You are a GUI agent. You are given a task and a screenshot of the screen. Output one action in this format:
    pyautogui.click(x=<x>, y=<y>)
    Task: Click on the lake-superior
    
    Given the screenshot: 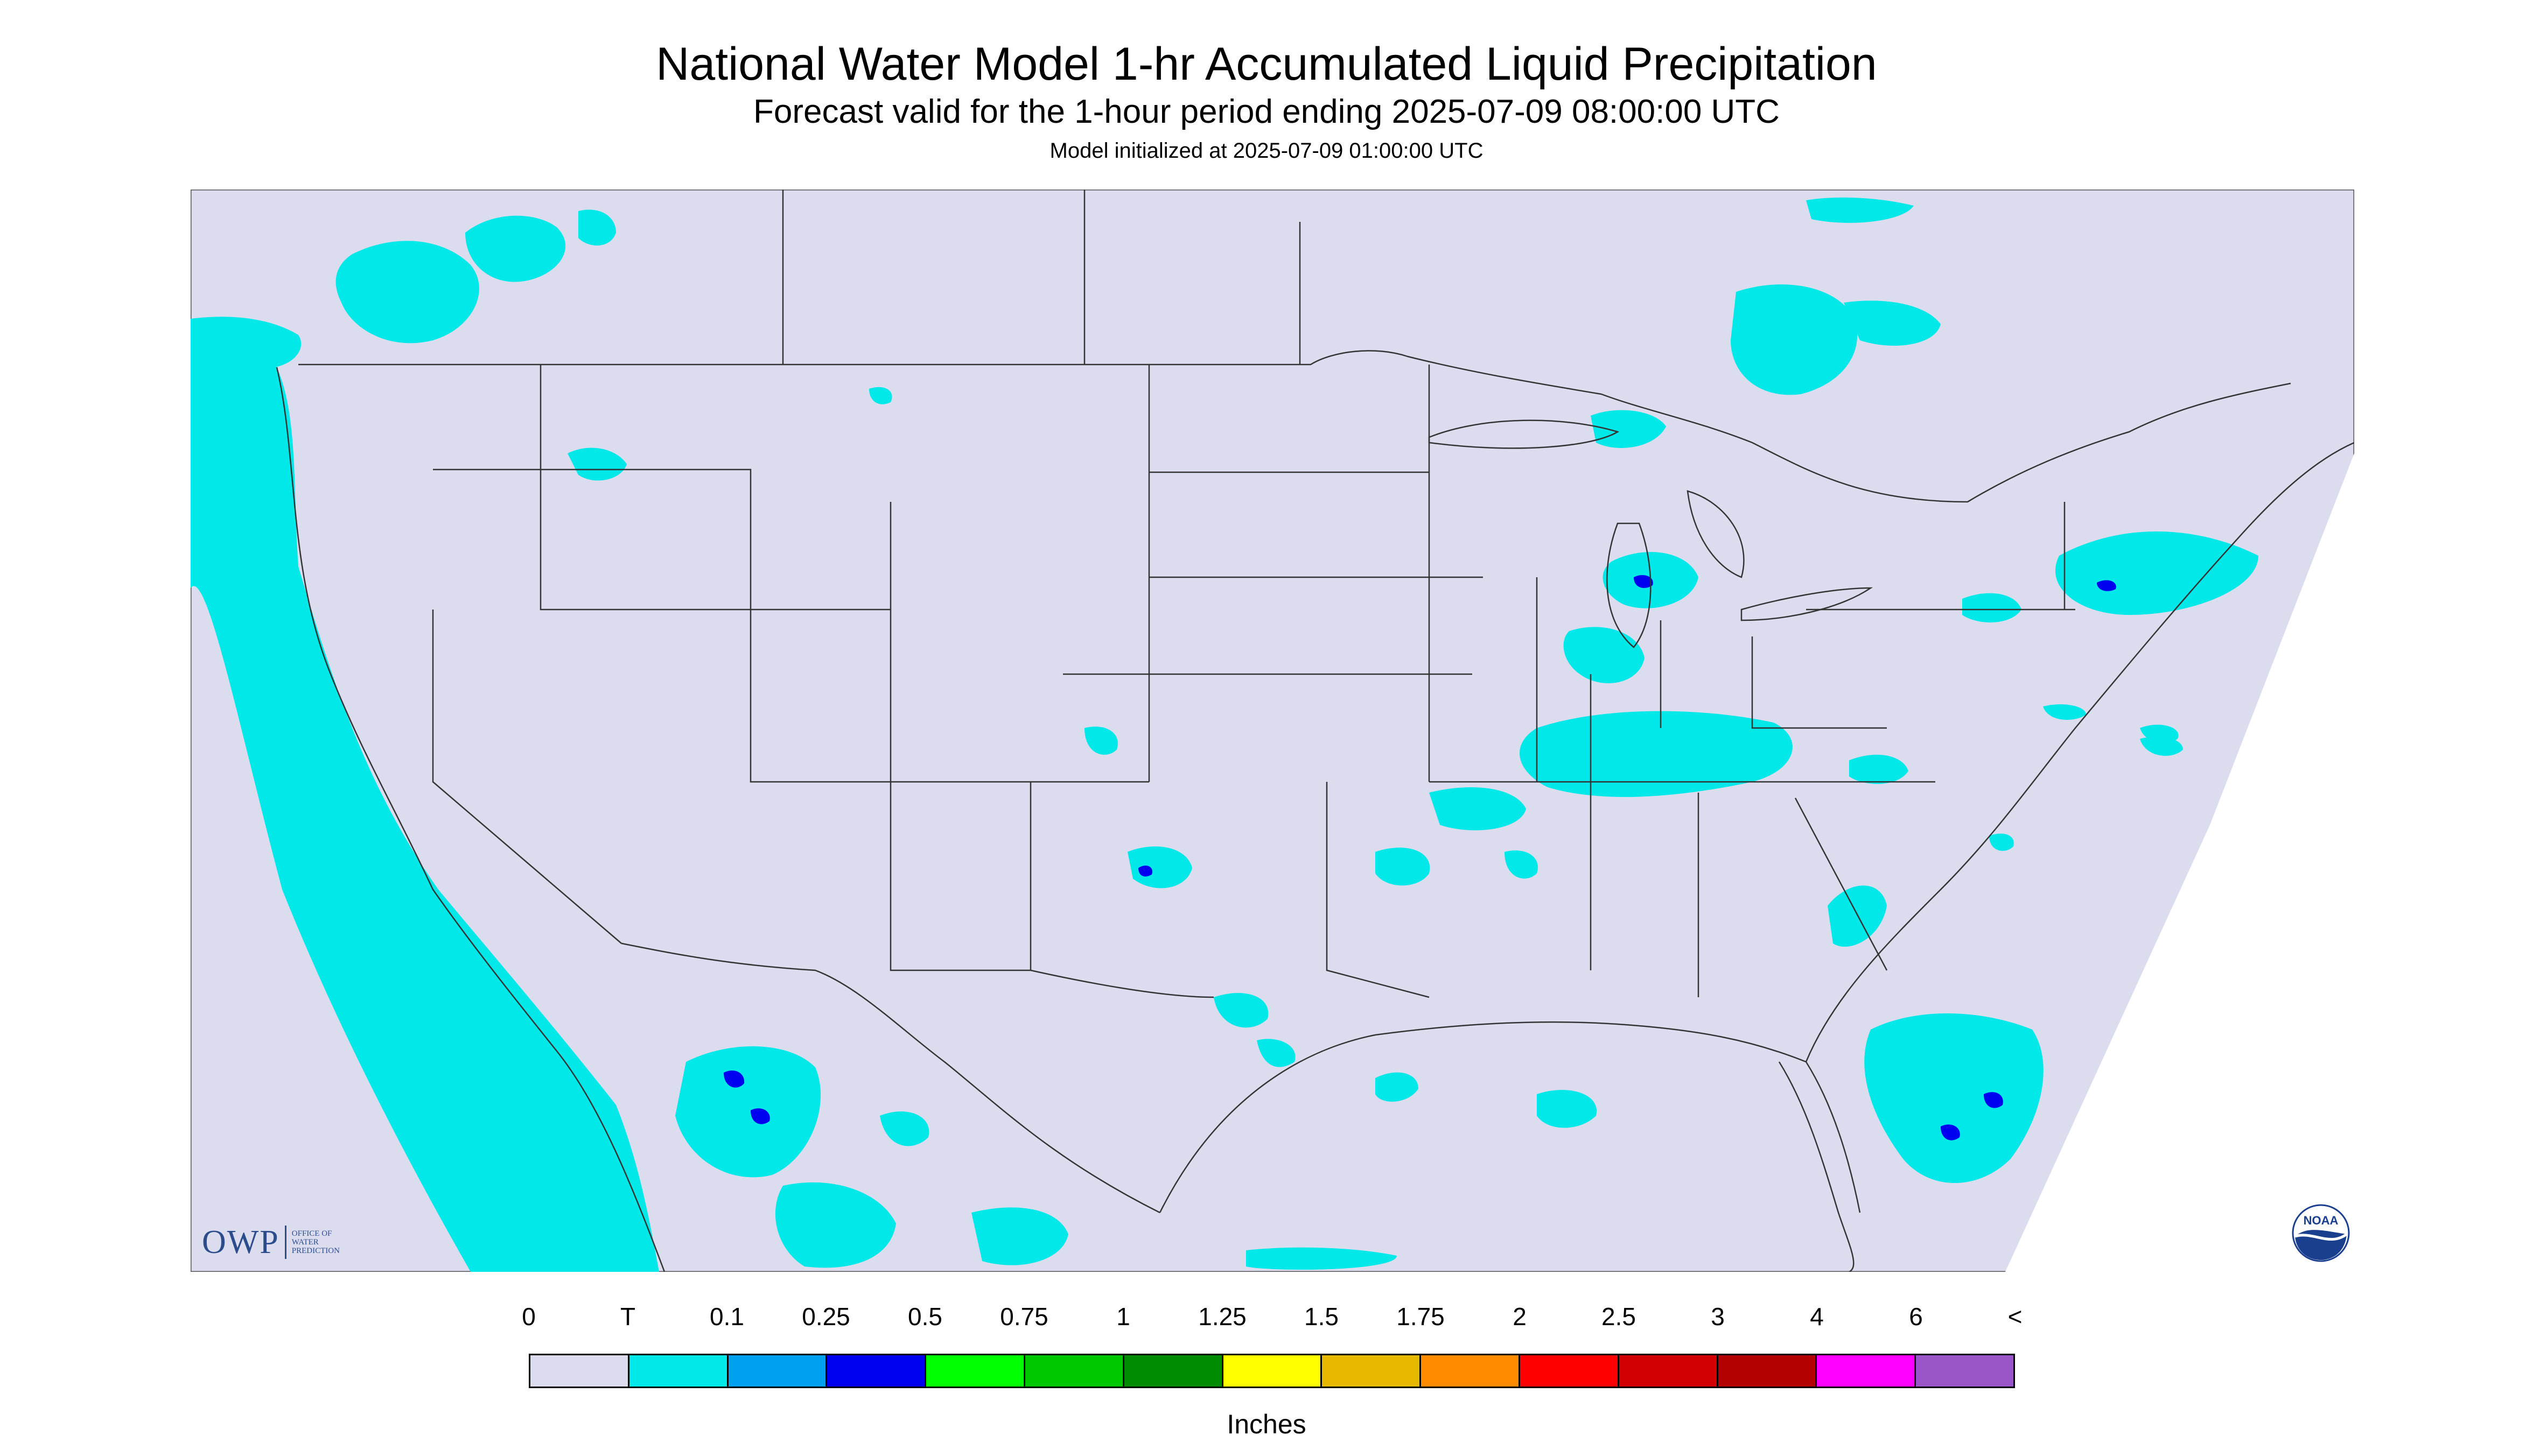 What is the action you would take?
    pyautogui.click(x=1524, y=434)
    